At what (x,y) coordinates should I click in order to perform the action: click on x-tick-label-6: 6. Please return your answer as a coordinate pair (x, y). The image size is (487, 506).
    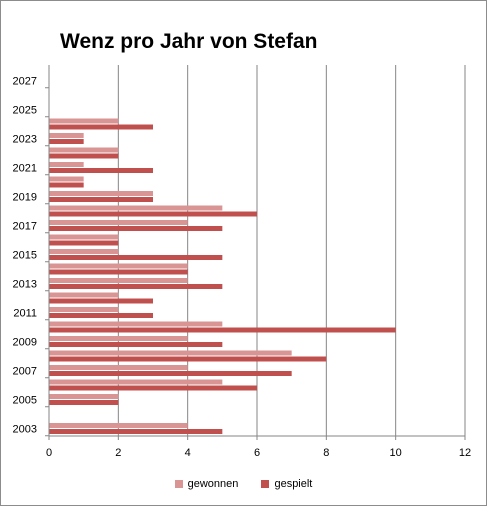
    Looking at the image, I should click on (257, 453).